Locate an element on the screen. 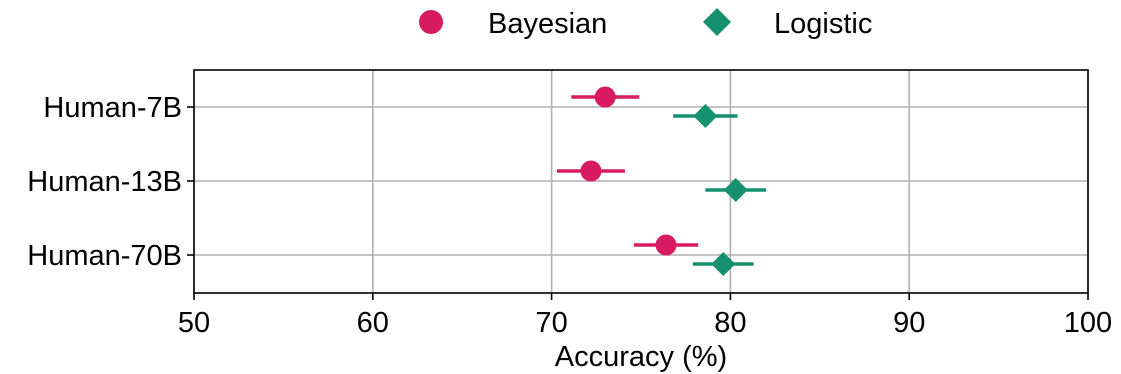 The width and height of the screenshot is (1121, 374). legend: Bayesian Logistic is located at coordinates (645, 24).